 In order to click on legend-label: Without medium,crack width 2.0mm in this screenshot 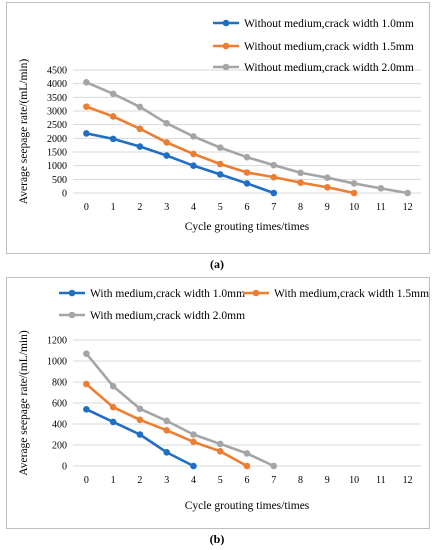, I will do `click(329, 68)`.